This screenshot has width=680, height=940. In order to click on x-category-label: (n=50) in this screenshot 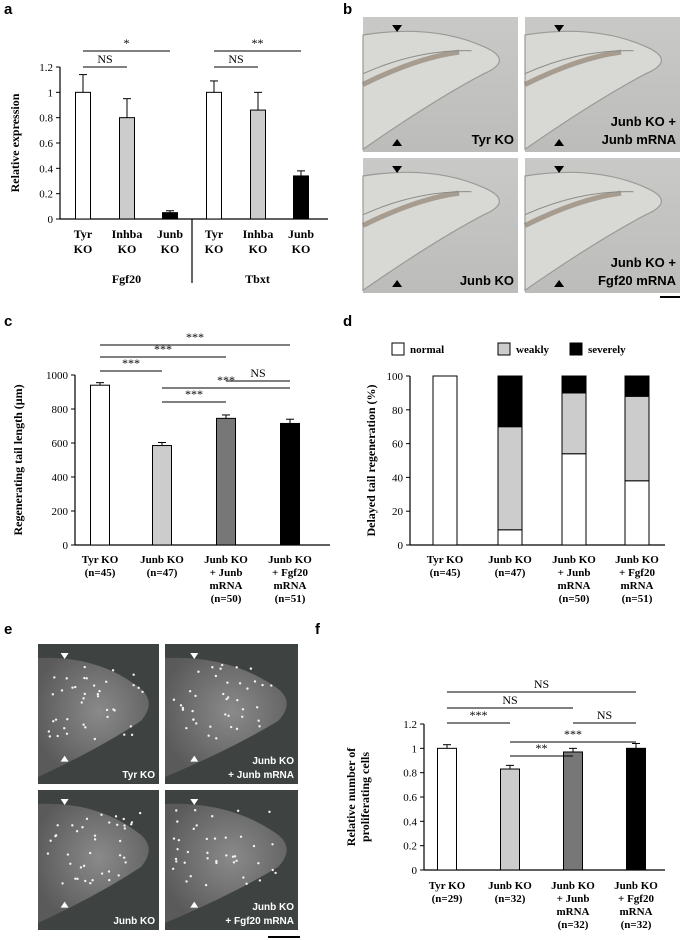, I will do `click(574, 599)`.